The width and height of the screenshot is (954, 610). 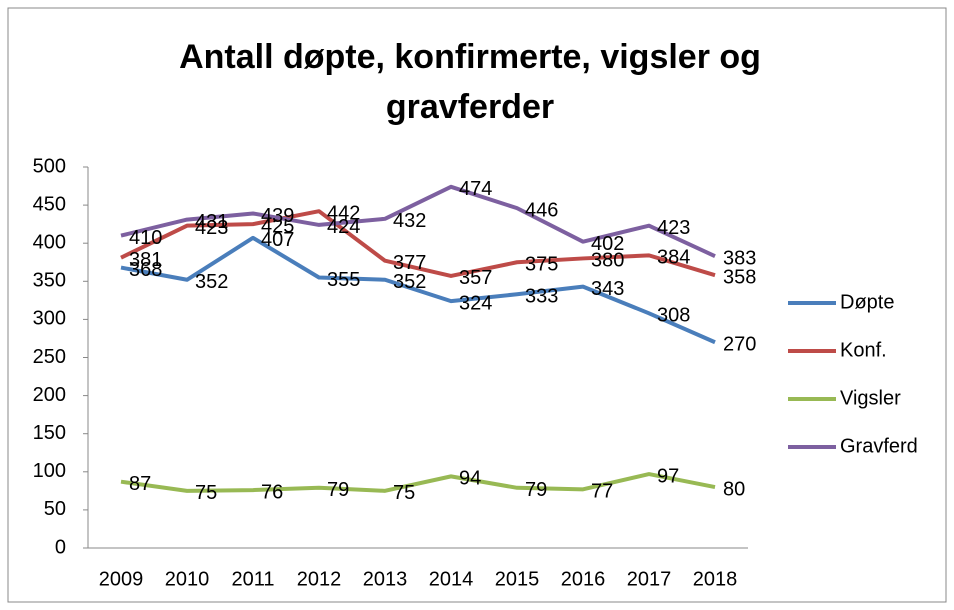 I want to click on x-tick-label: 2009, so click(x=121, y=579).